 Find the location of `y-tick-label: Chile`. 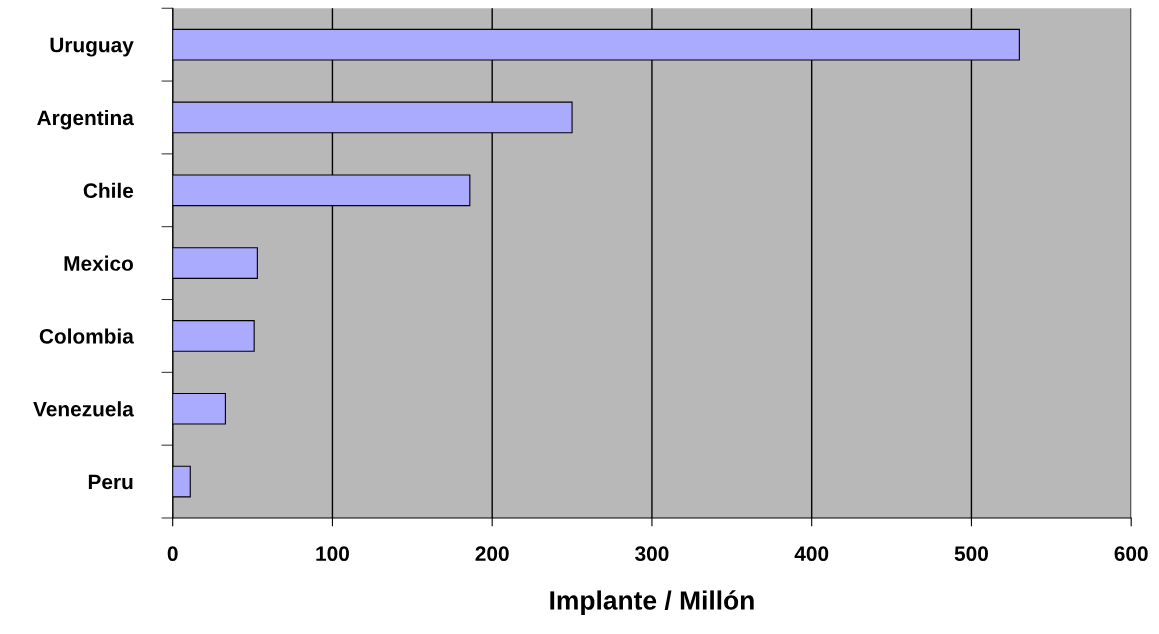

y-tick-label: Chile is located at coordinates (108, 190).